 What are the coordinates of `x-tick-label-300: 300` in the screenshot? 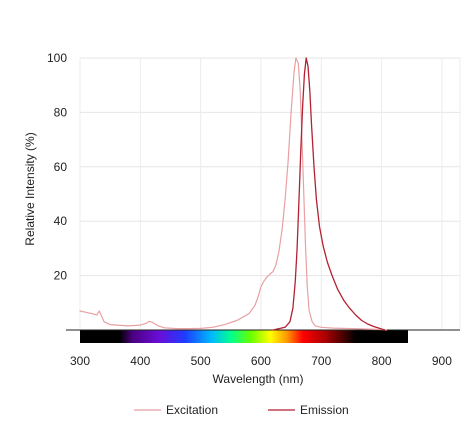 It's located at (80, 361).